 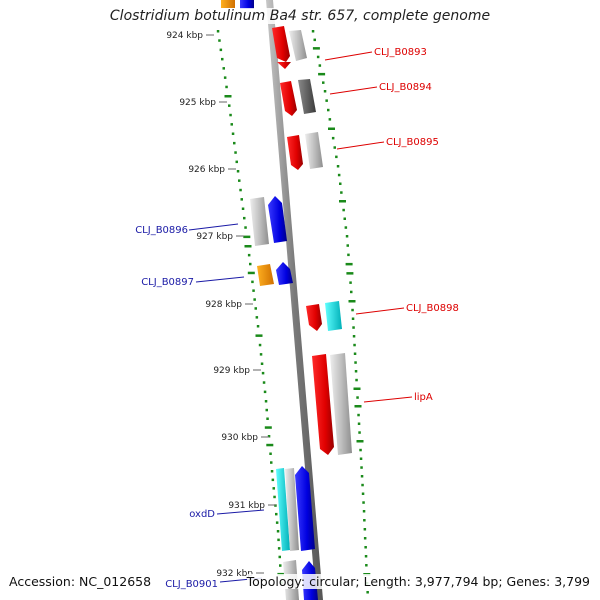 I want to click on cds-reverse-arrow, so click(x=284, y=273).